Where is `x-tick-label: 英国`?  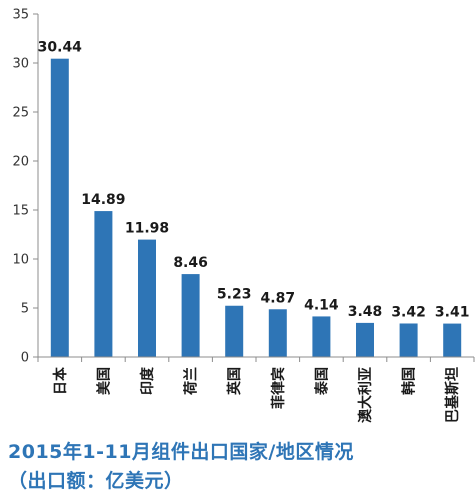
x-tick-label: 英国 is located at coordinates (234, 381).